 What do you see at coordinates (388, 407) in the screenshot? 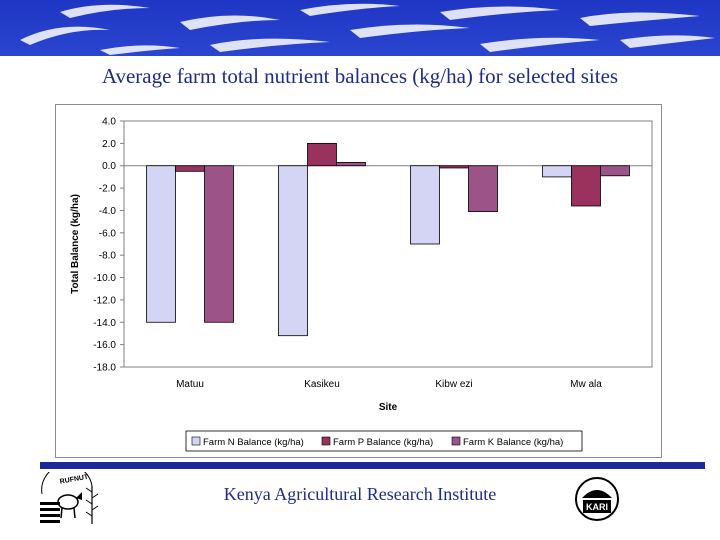
I see `x-axis-title: Site` at bounding box center [388, 407].